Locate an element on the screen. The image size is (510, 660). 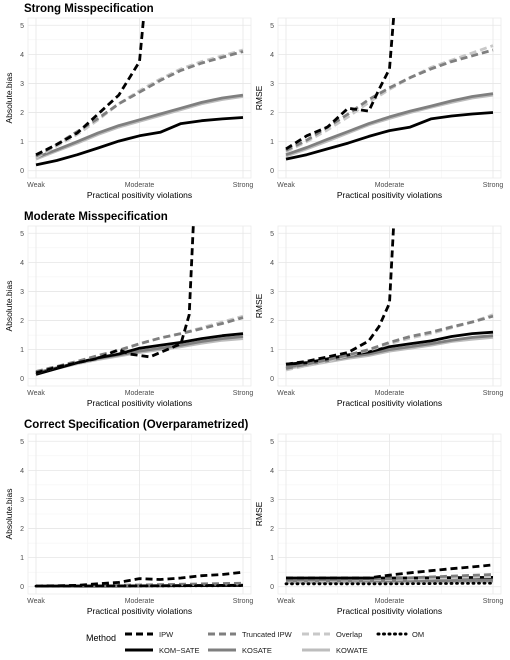
section-title-strong: Strong Misspecification is located at coordinates (89, 9).